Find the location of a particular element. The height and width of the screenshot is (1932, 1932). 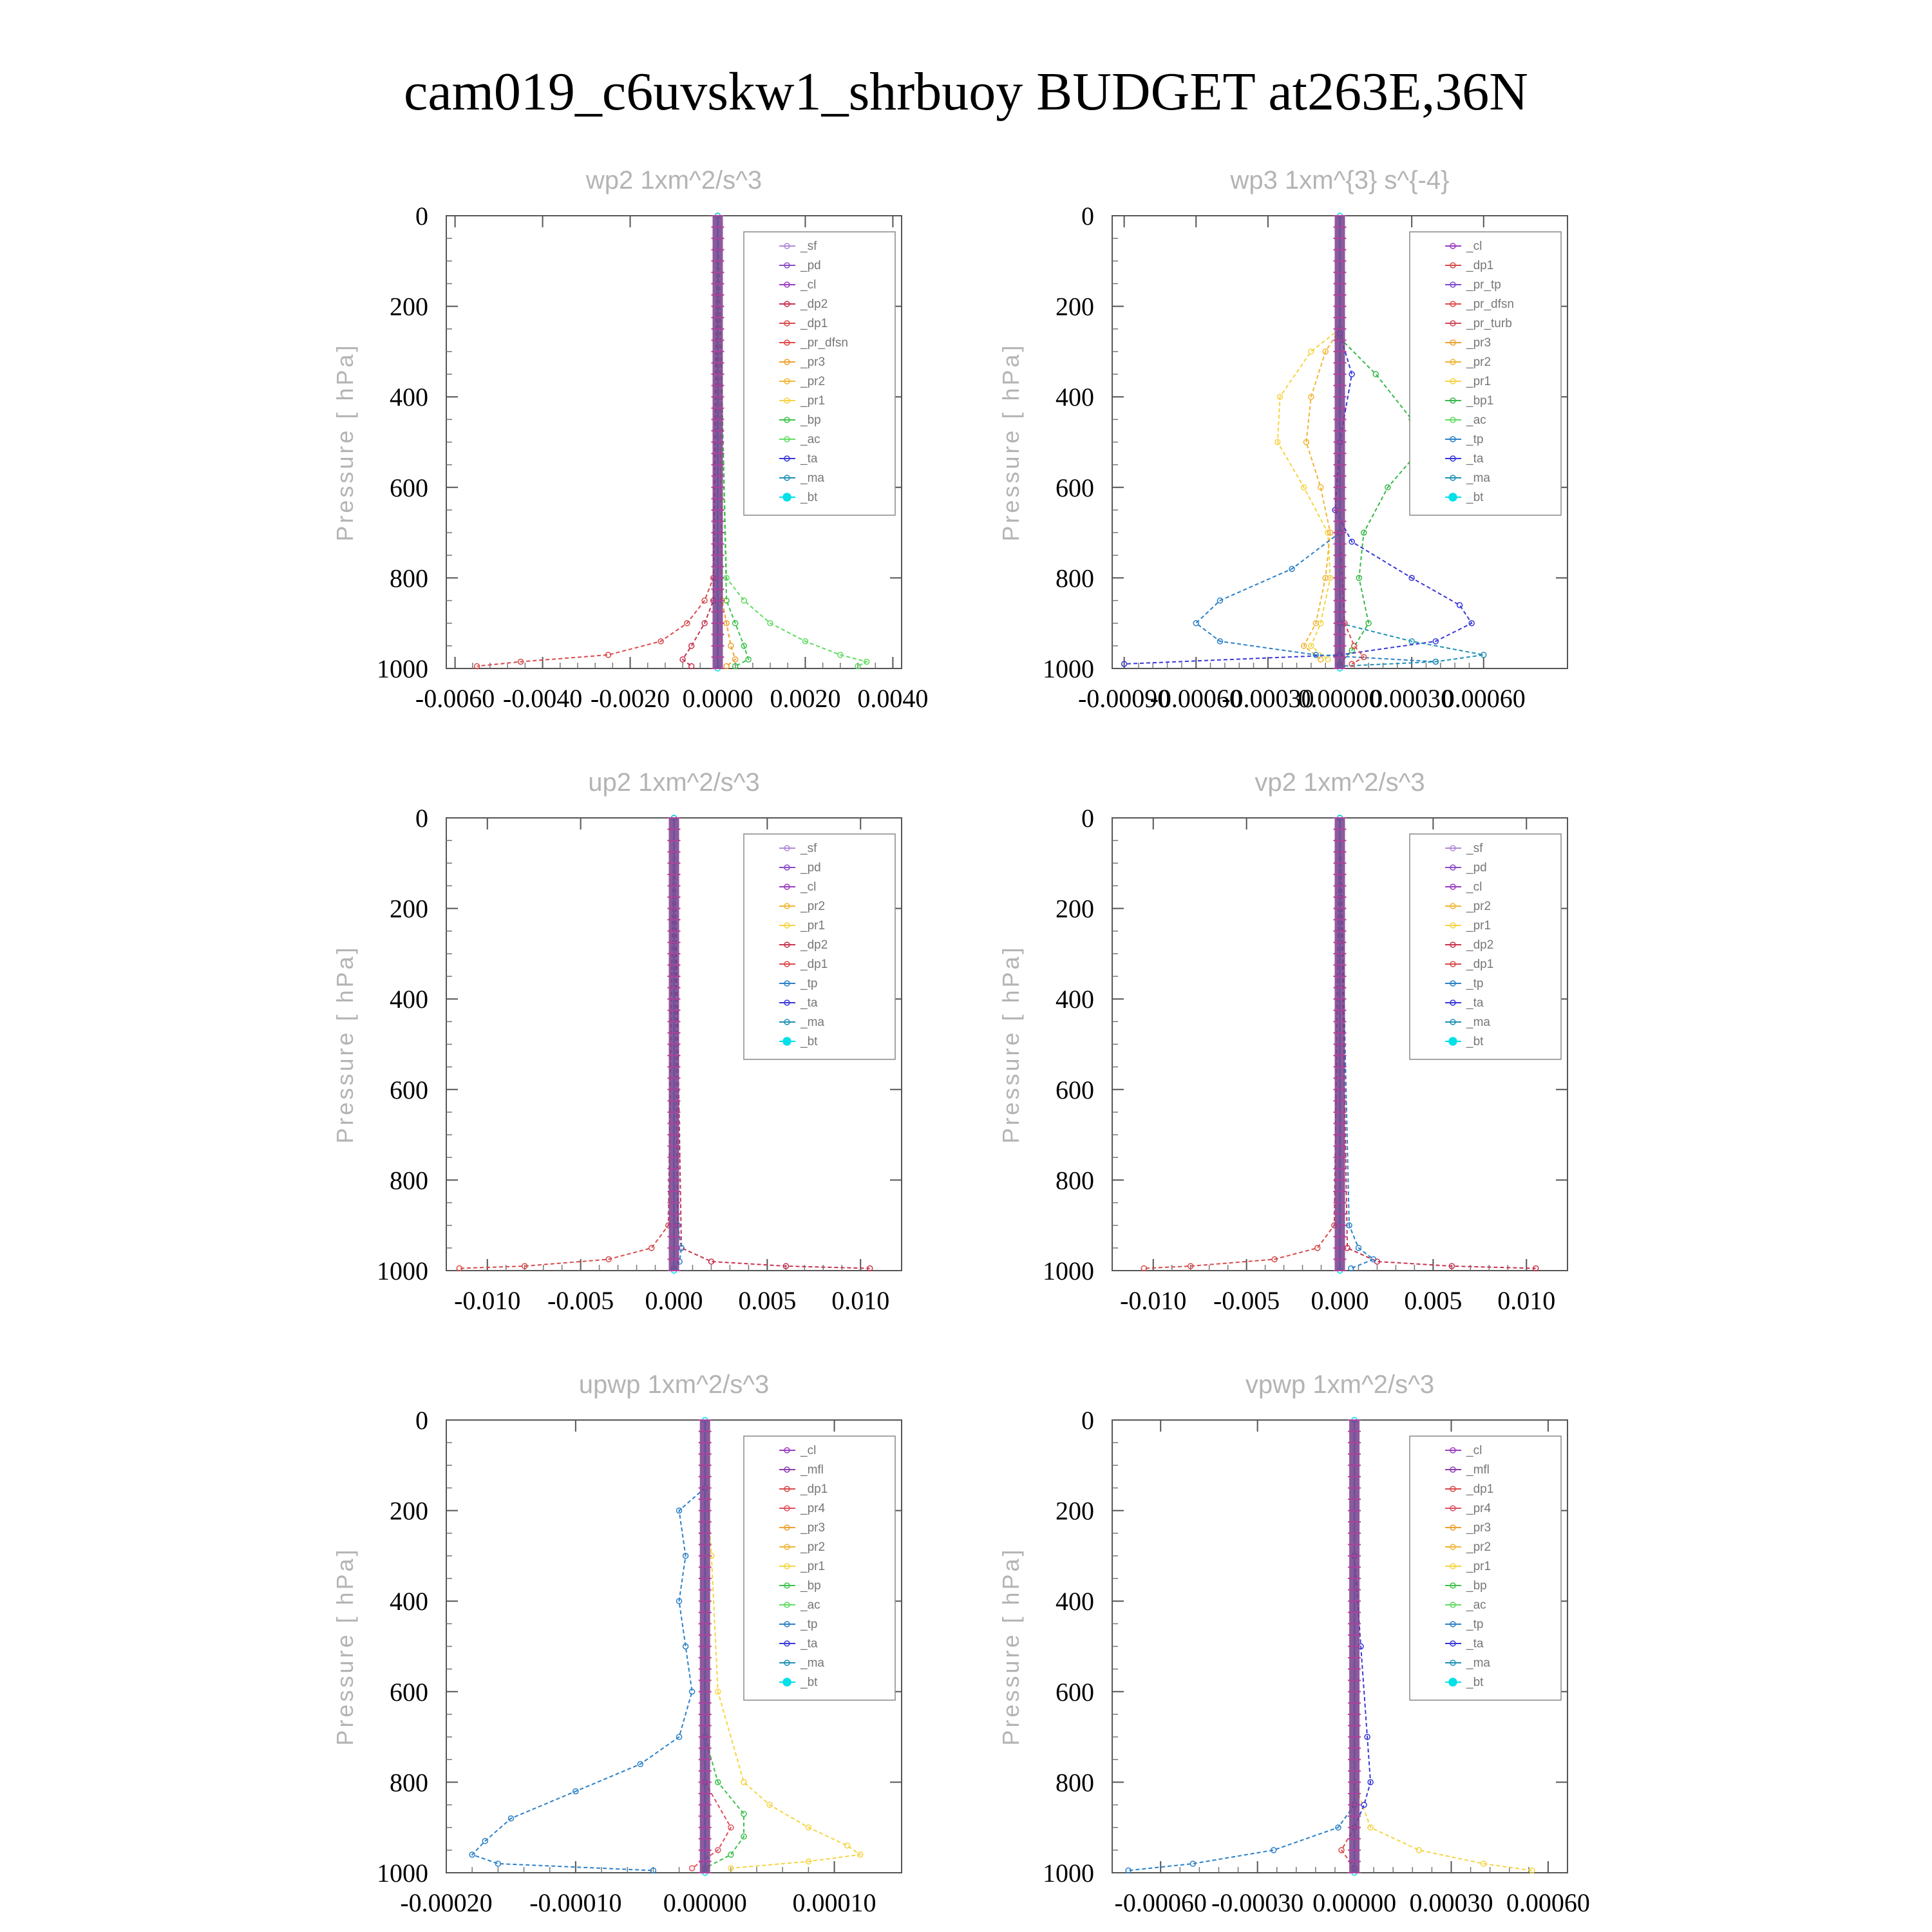

legend-entry: _ma is located at coordinates (1478, 1022).